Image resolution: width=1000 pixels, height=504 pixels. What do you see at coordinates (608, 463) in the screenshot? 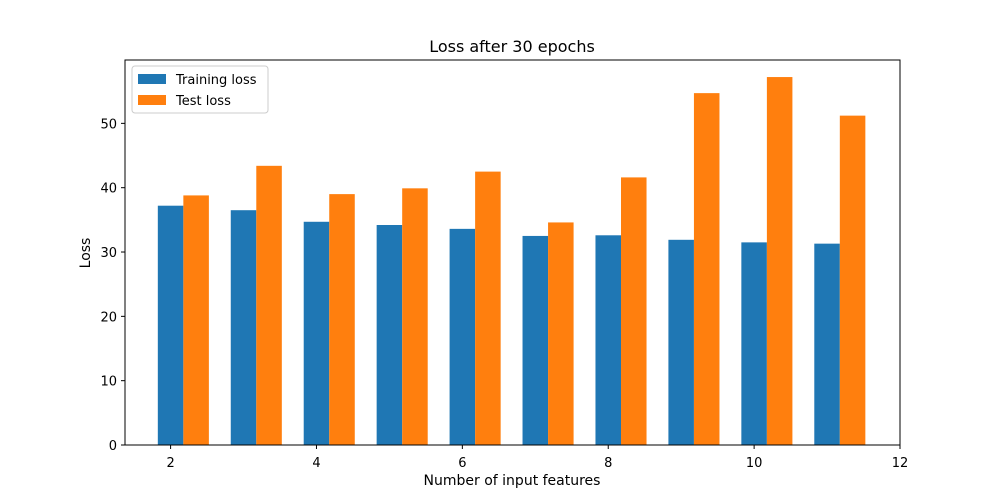
I see `x-tick-label-8: 8` at bounding box center [608, 463].